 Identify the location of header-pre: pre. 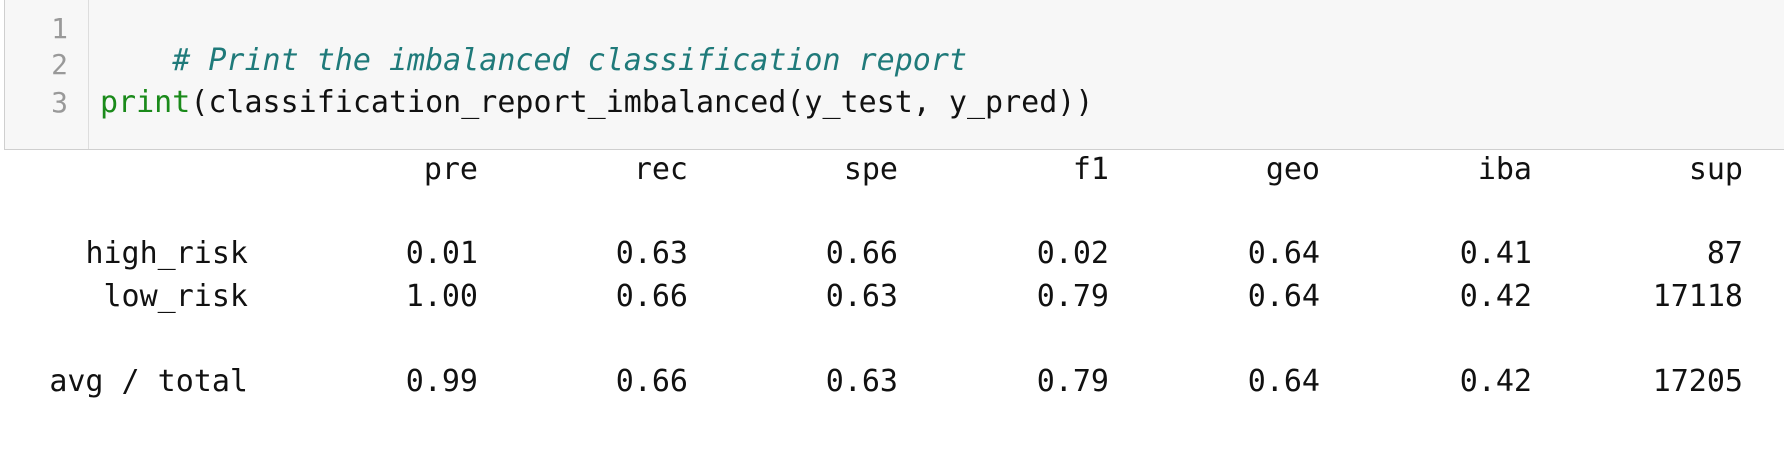
(450, 169).